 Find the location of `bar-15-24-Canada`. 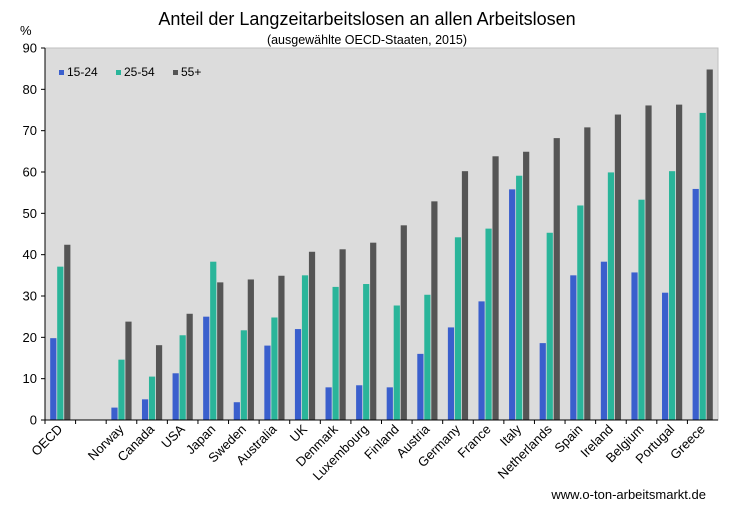

bar-15-24-Canada is located at coordinates (145, 409).